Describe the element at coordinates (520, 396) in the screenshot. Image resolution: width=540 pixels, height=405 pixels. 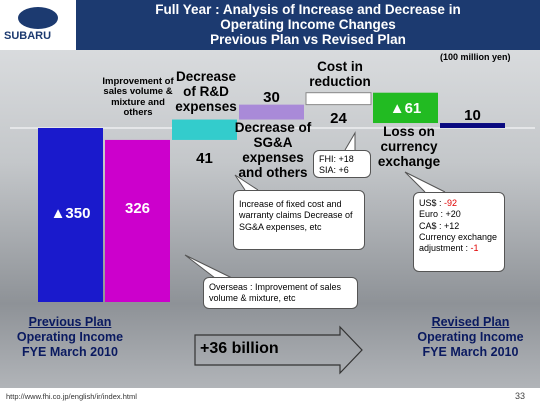
I see `page-number: 33` at that location.